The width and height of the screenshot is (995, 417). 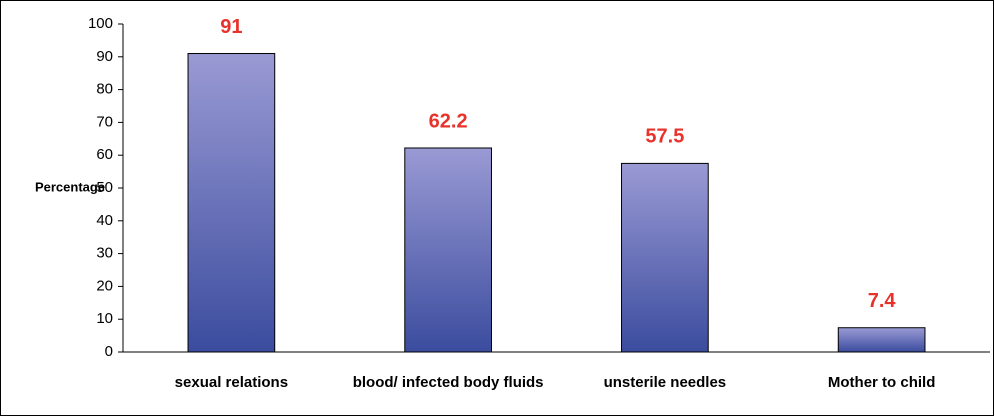 I want to click on y-tick-label: 100, so click(x=100, y=23).